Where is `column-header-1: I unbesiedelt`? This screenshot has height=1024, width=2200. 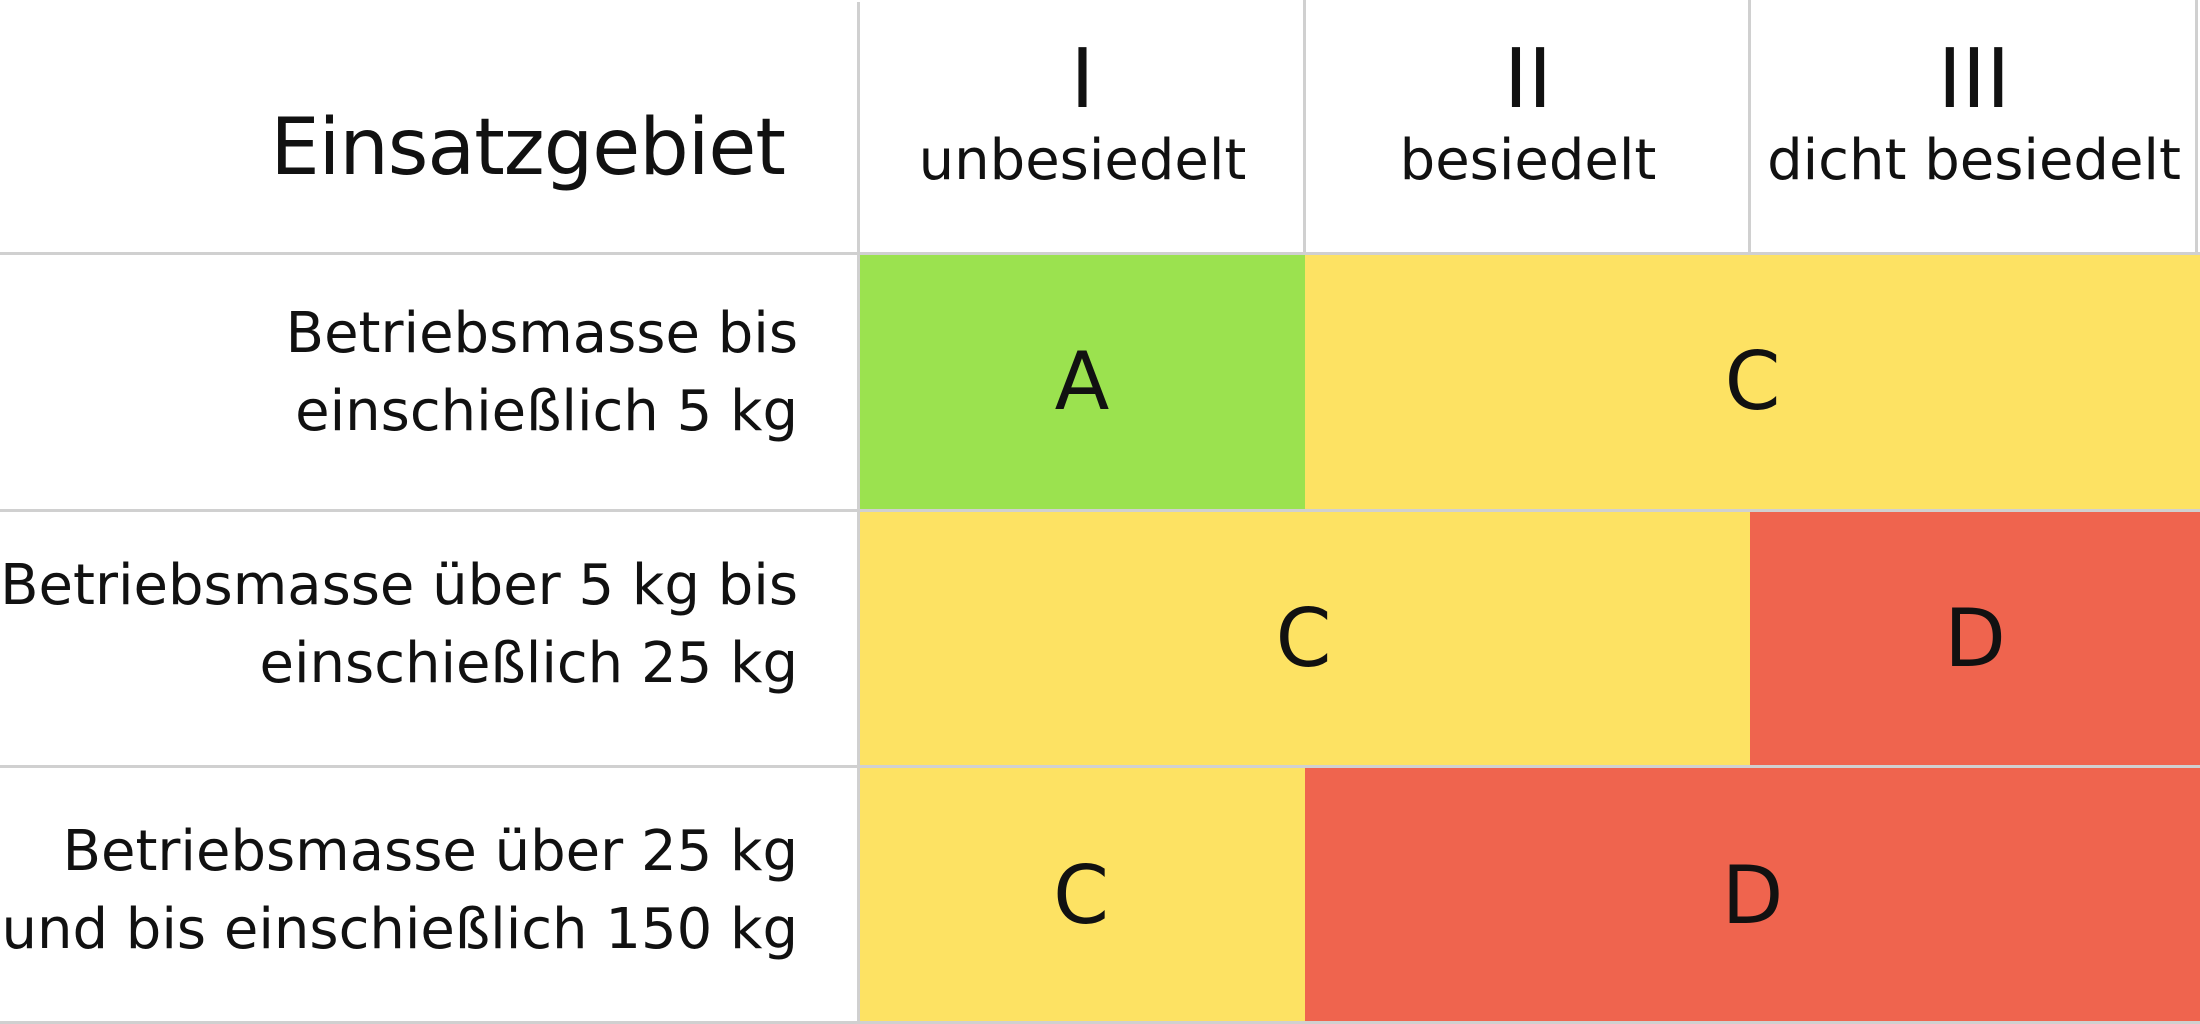 column-header-1: I unbesiedelt is located at coordinates (1082, 130).